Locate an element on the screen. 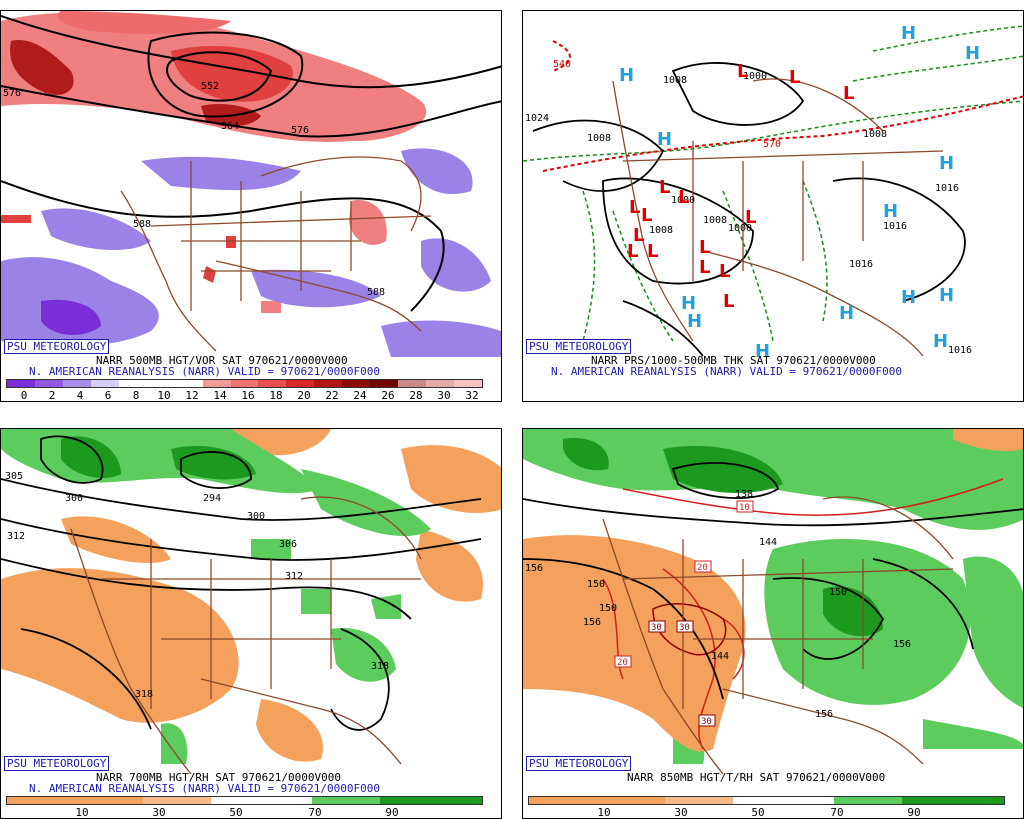 The image size is (1024, 819). tick: 20 is located at coordinates (304, 395).